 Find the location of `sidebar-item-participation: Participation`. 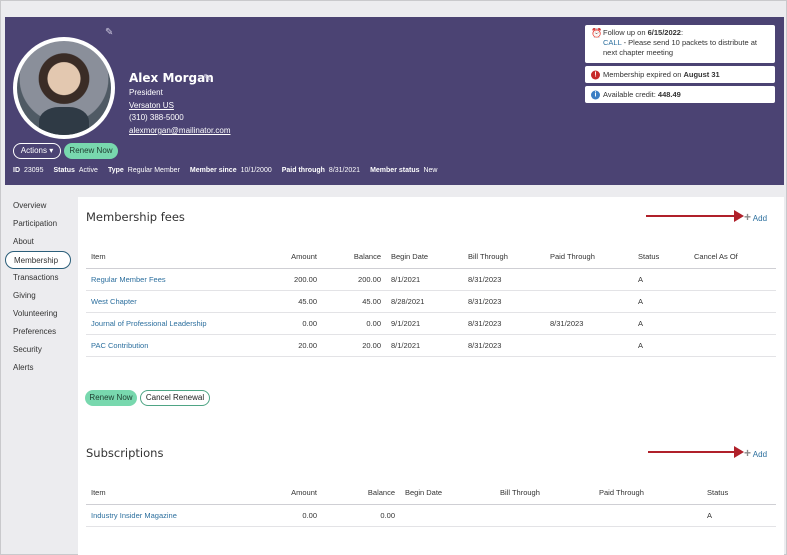

sidebar-item-participation: Participation is located at coordinates (35, 223).